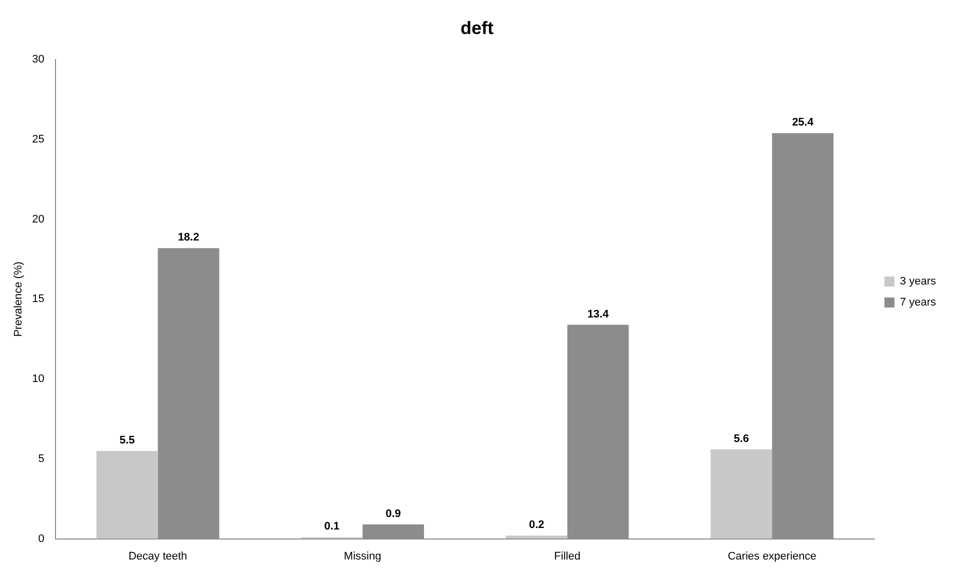 Image resolution: width=964 pixels, height=574 pixels. What do you see at coordinates (127, 440) in the screenshot?
I see `data-label: 5.5` at bounding box center [127, 440].